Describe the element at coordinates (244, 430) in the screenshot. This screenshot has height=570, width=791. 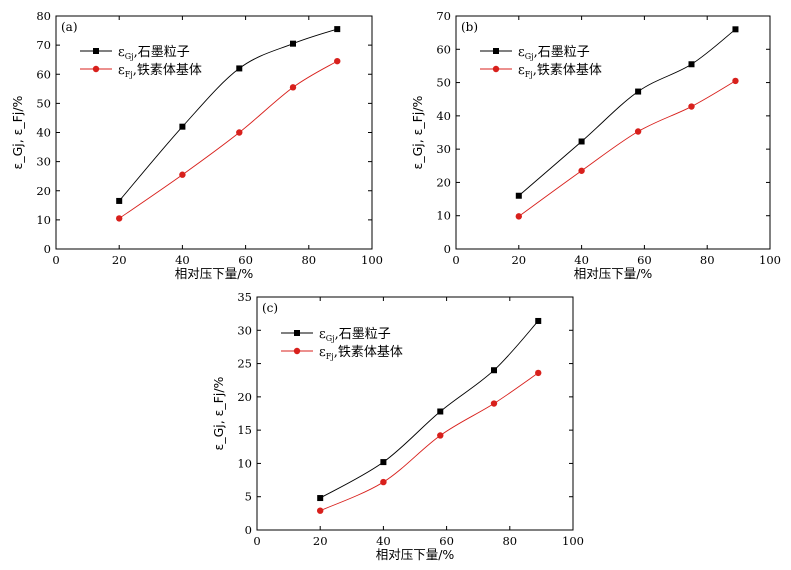
I see `y-tick-label: 15` at that location.